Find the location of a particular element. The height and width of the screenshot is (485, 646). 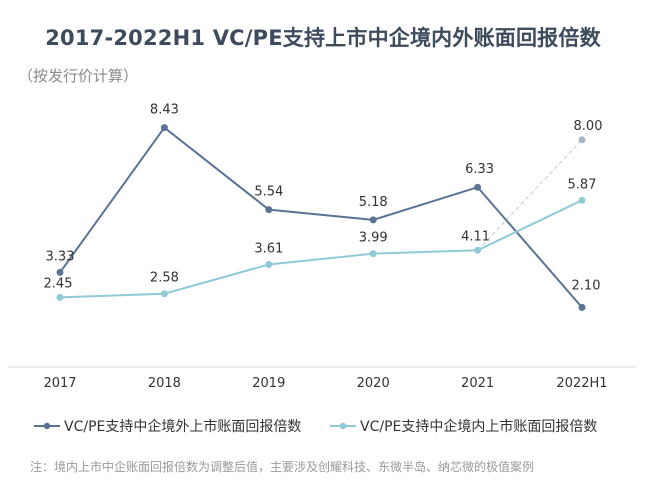

domestic-unadjusted-point is located at coordinates (582, 140).